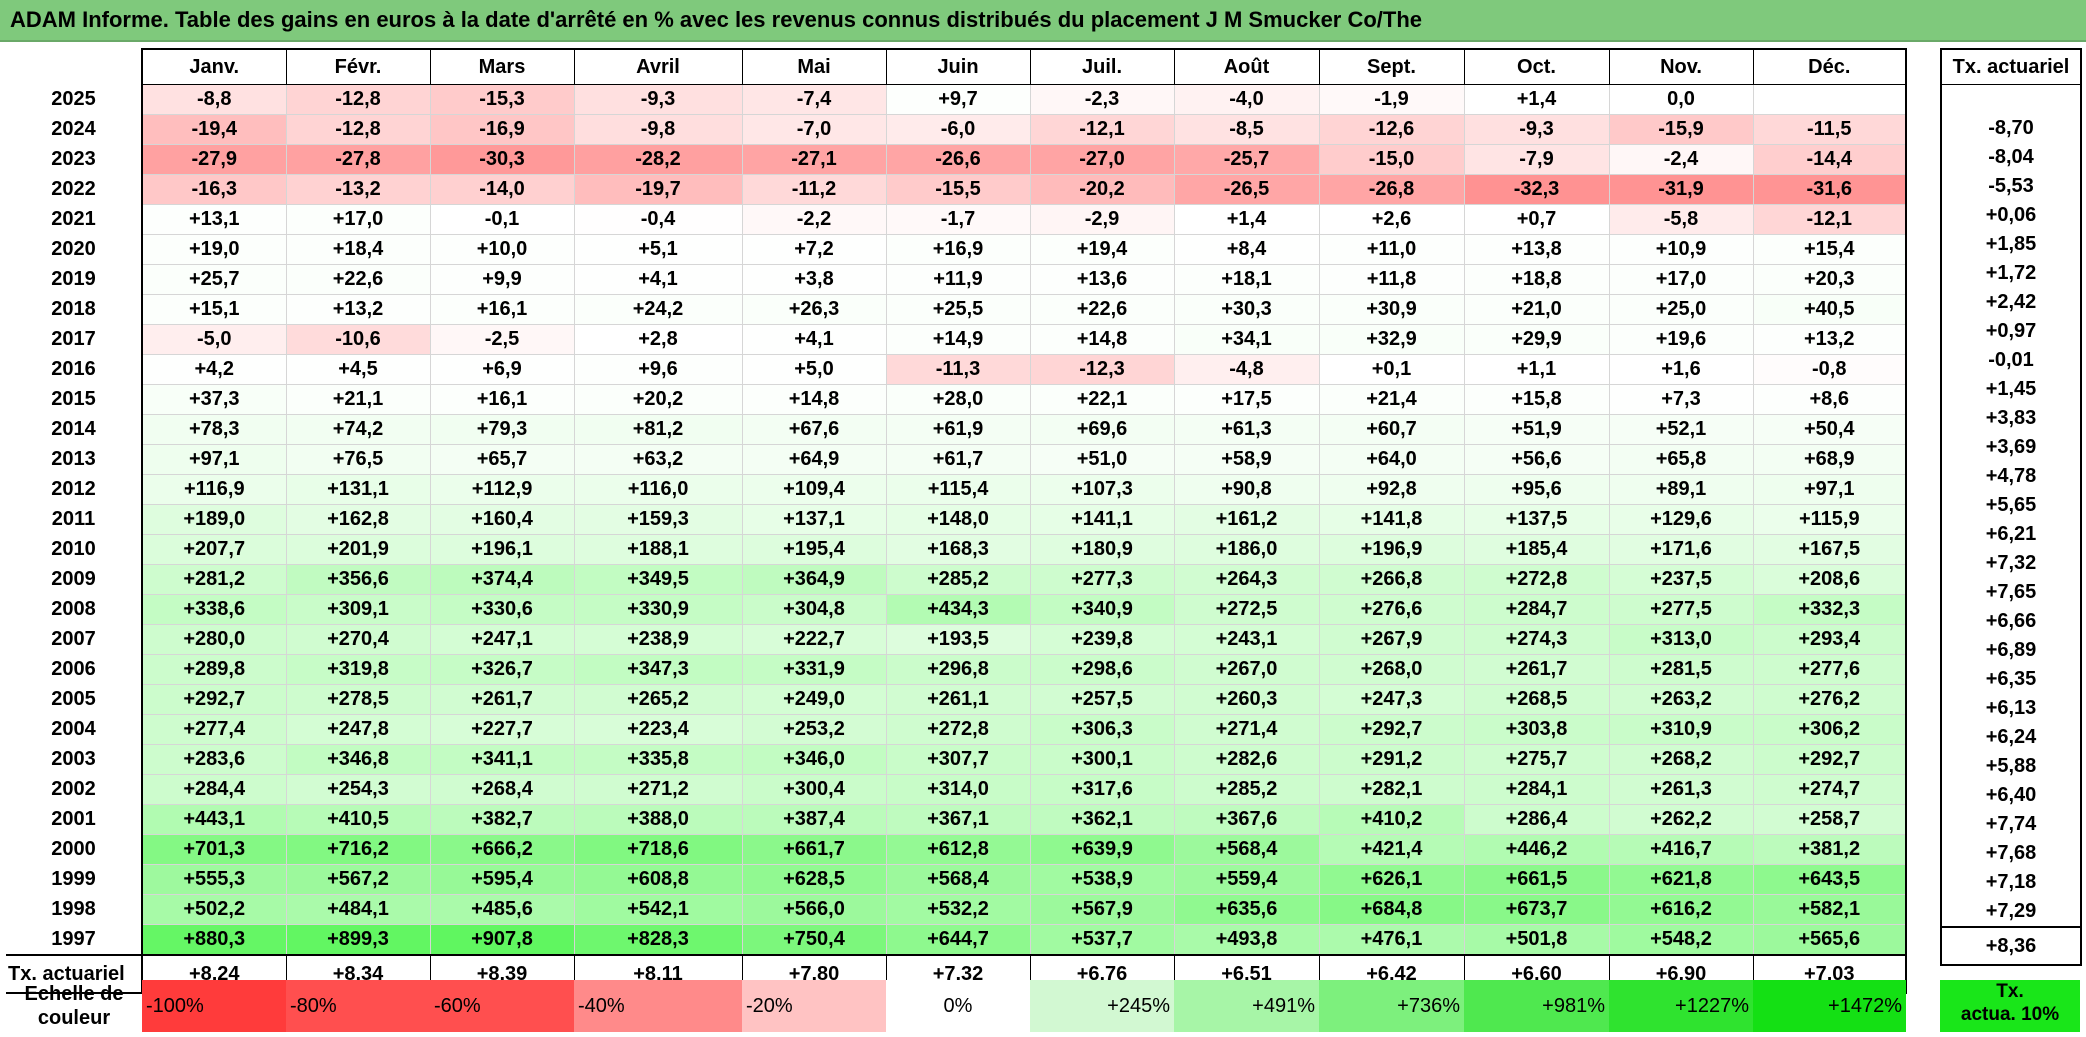 This screenshot has width=2086, height=1037. Describe the element at coordinates (658, 159) in the screenshot. I see `gain-cell: -28,2` at that location.